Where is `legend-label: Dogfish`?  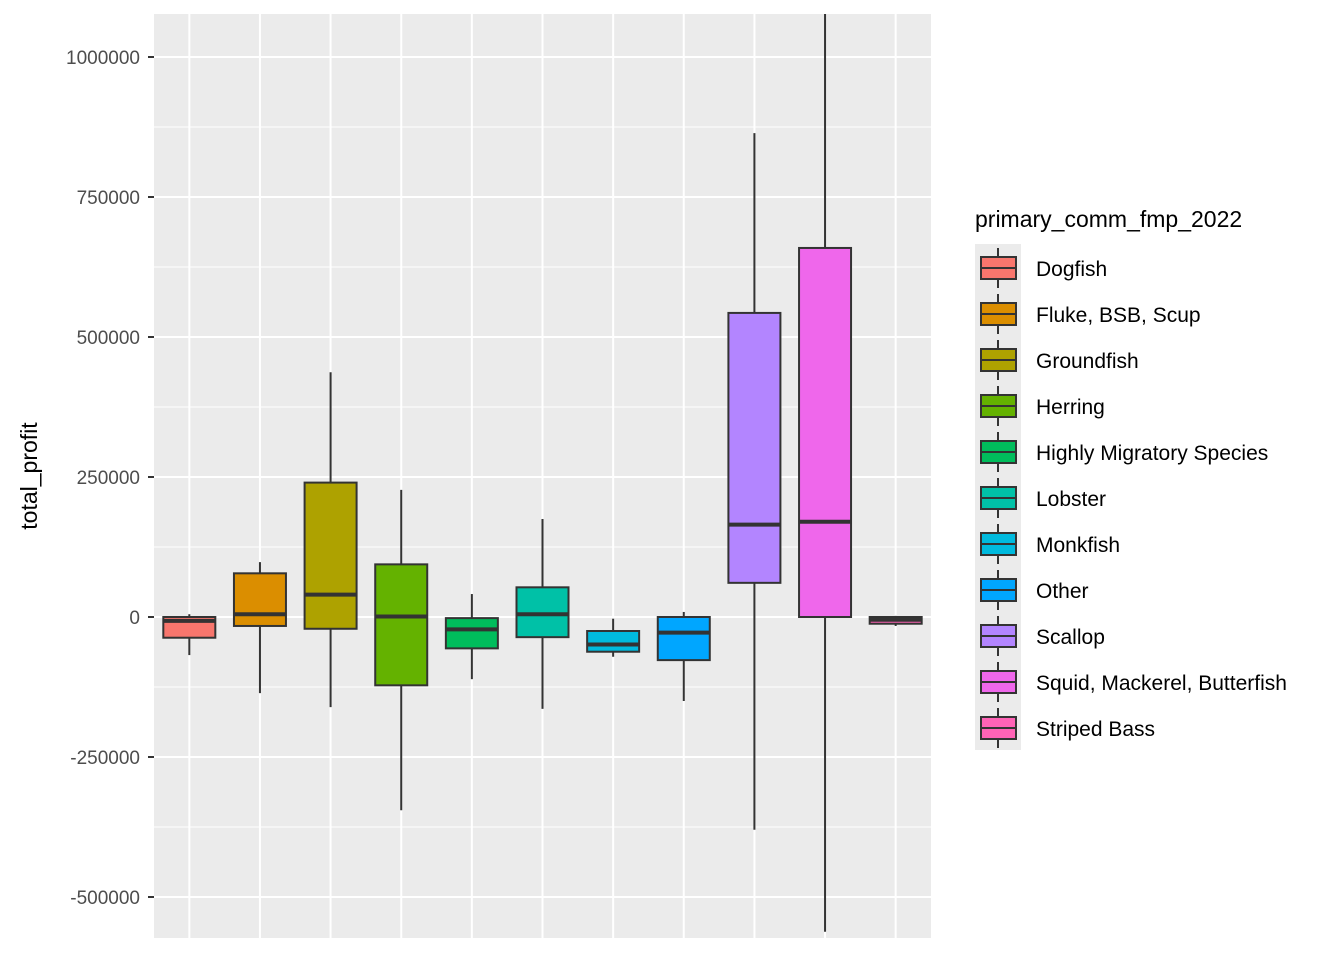
legend-label: Dogfish is located at coordinates (1071, 269).